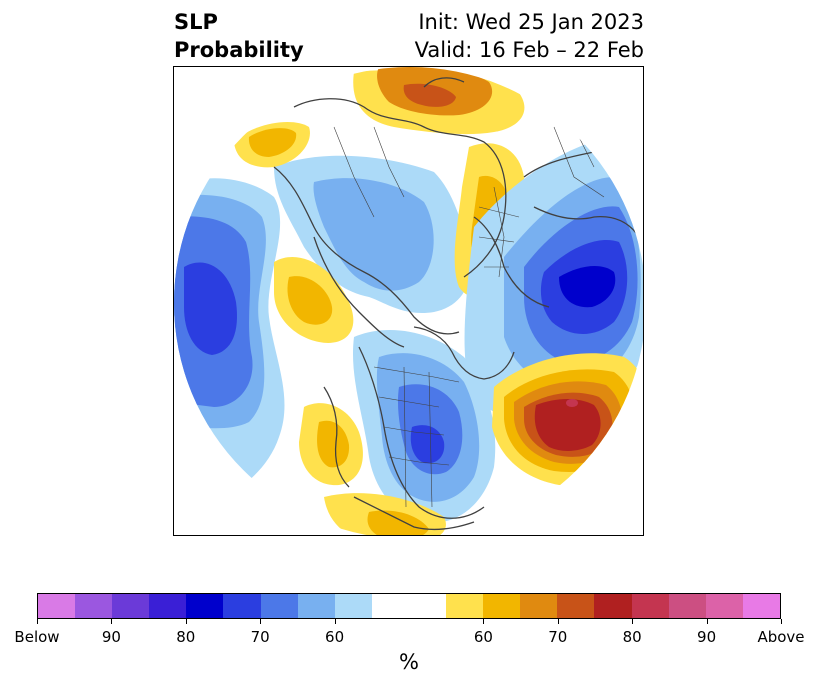 This screenshot has height=686, width=819. What do you see at coordinates (572, 403) in the screenshot?
I see `region-atlantic-pink` at bounding box center [572, 403].